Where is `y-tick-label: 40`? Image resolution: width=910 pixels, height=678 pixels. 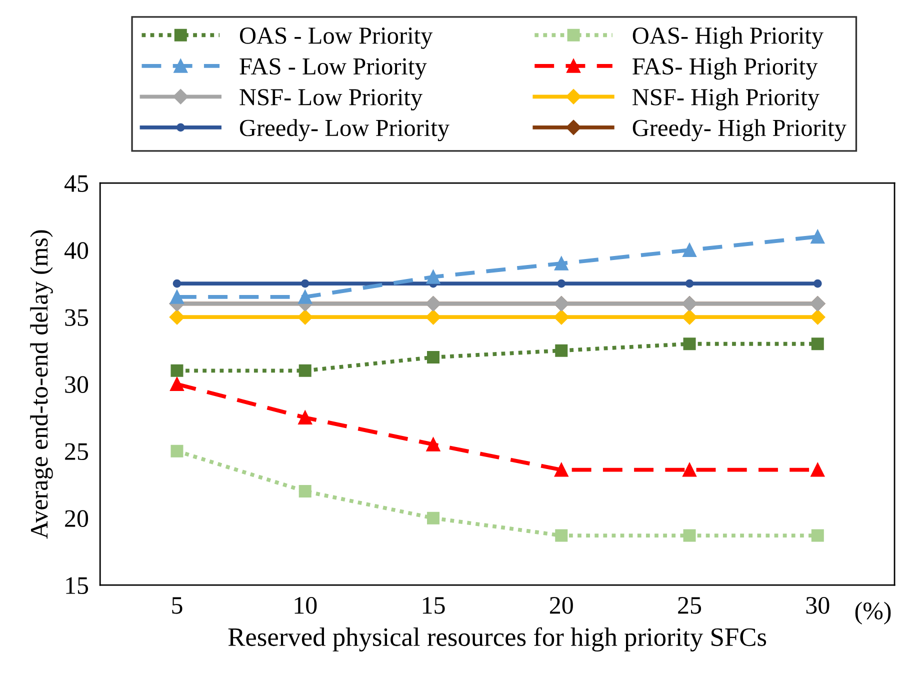
y-tick-label: 40 is located at coordinates (76, 250).